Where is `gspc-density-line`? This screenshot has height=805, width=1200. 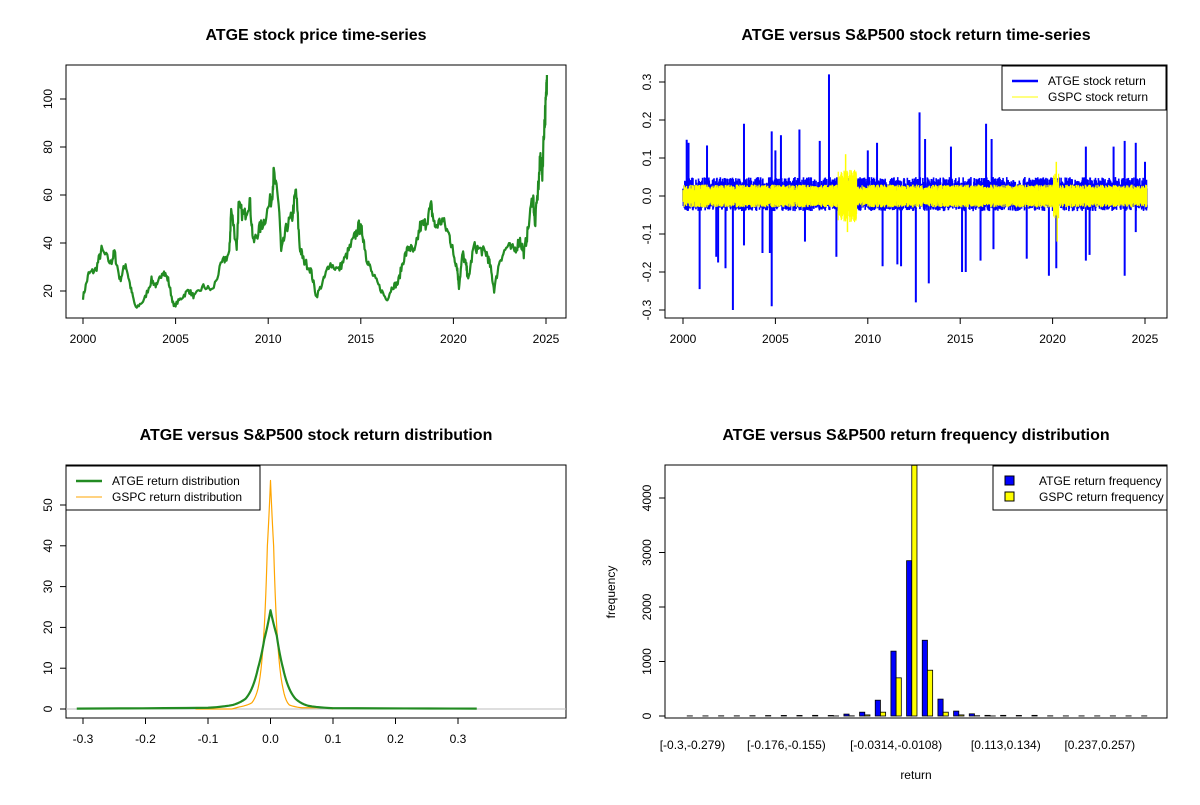 gspc-density-line is located at coordinates (265, 595).